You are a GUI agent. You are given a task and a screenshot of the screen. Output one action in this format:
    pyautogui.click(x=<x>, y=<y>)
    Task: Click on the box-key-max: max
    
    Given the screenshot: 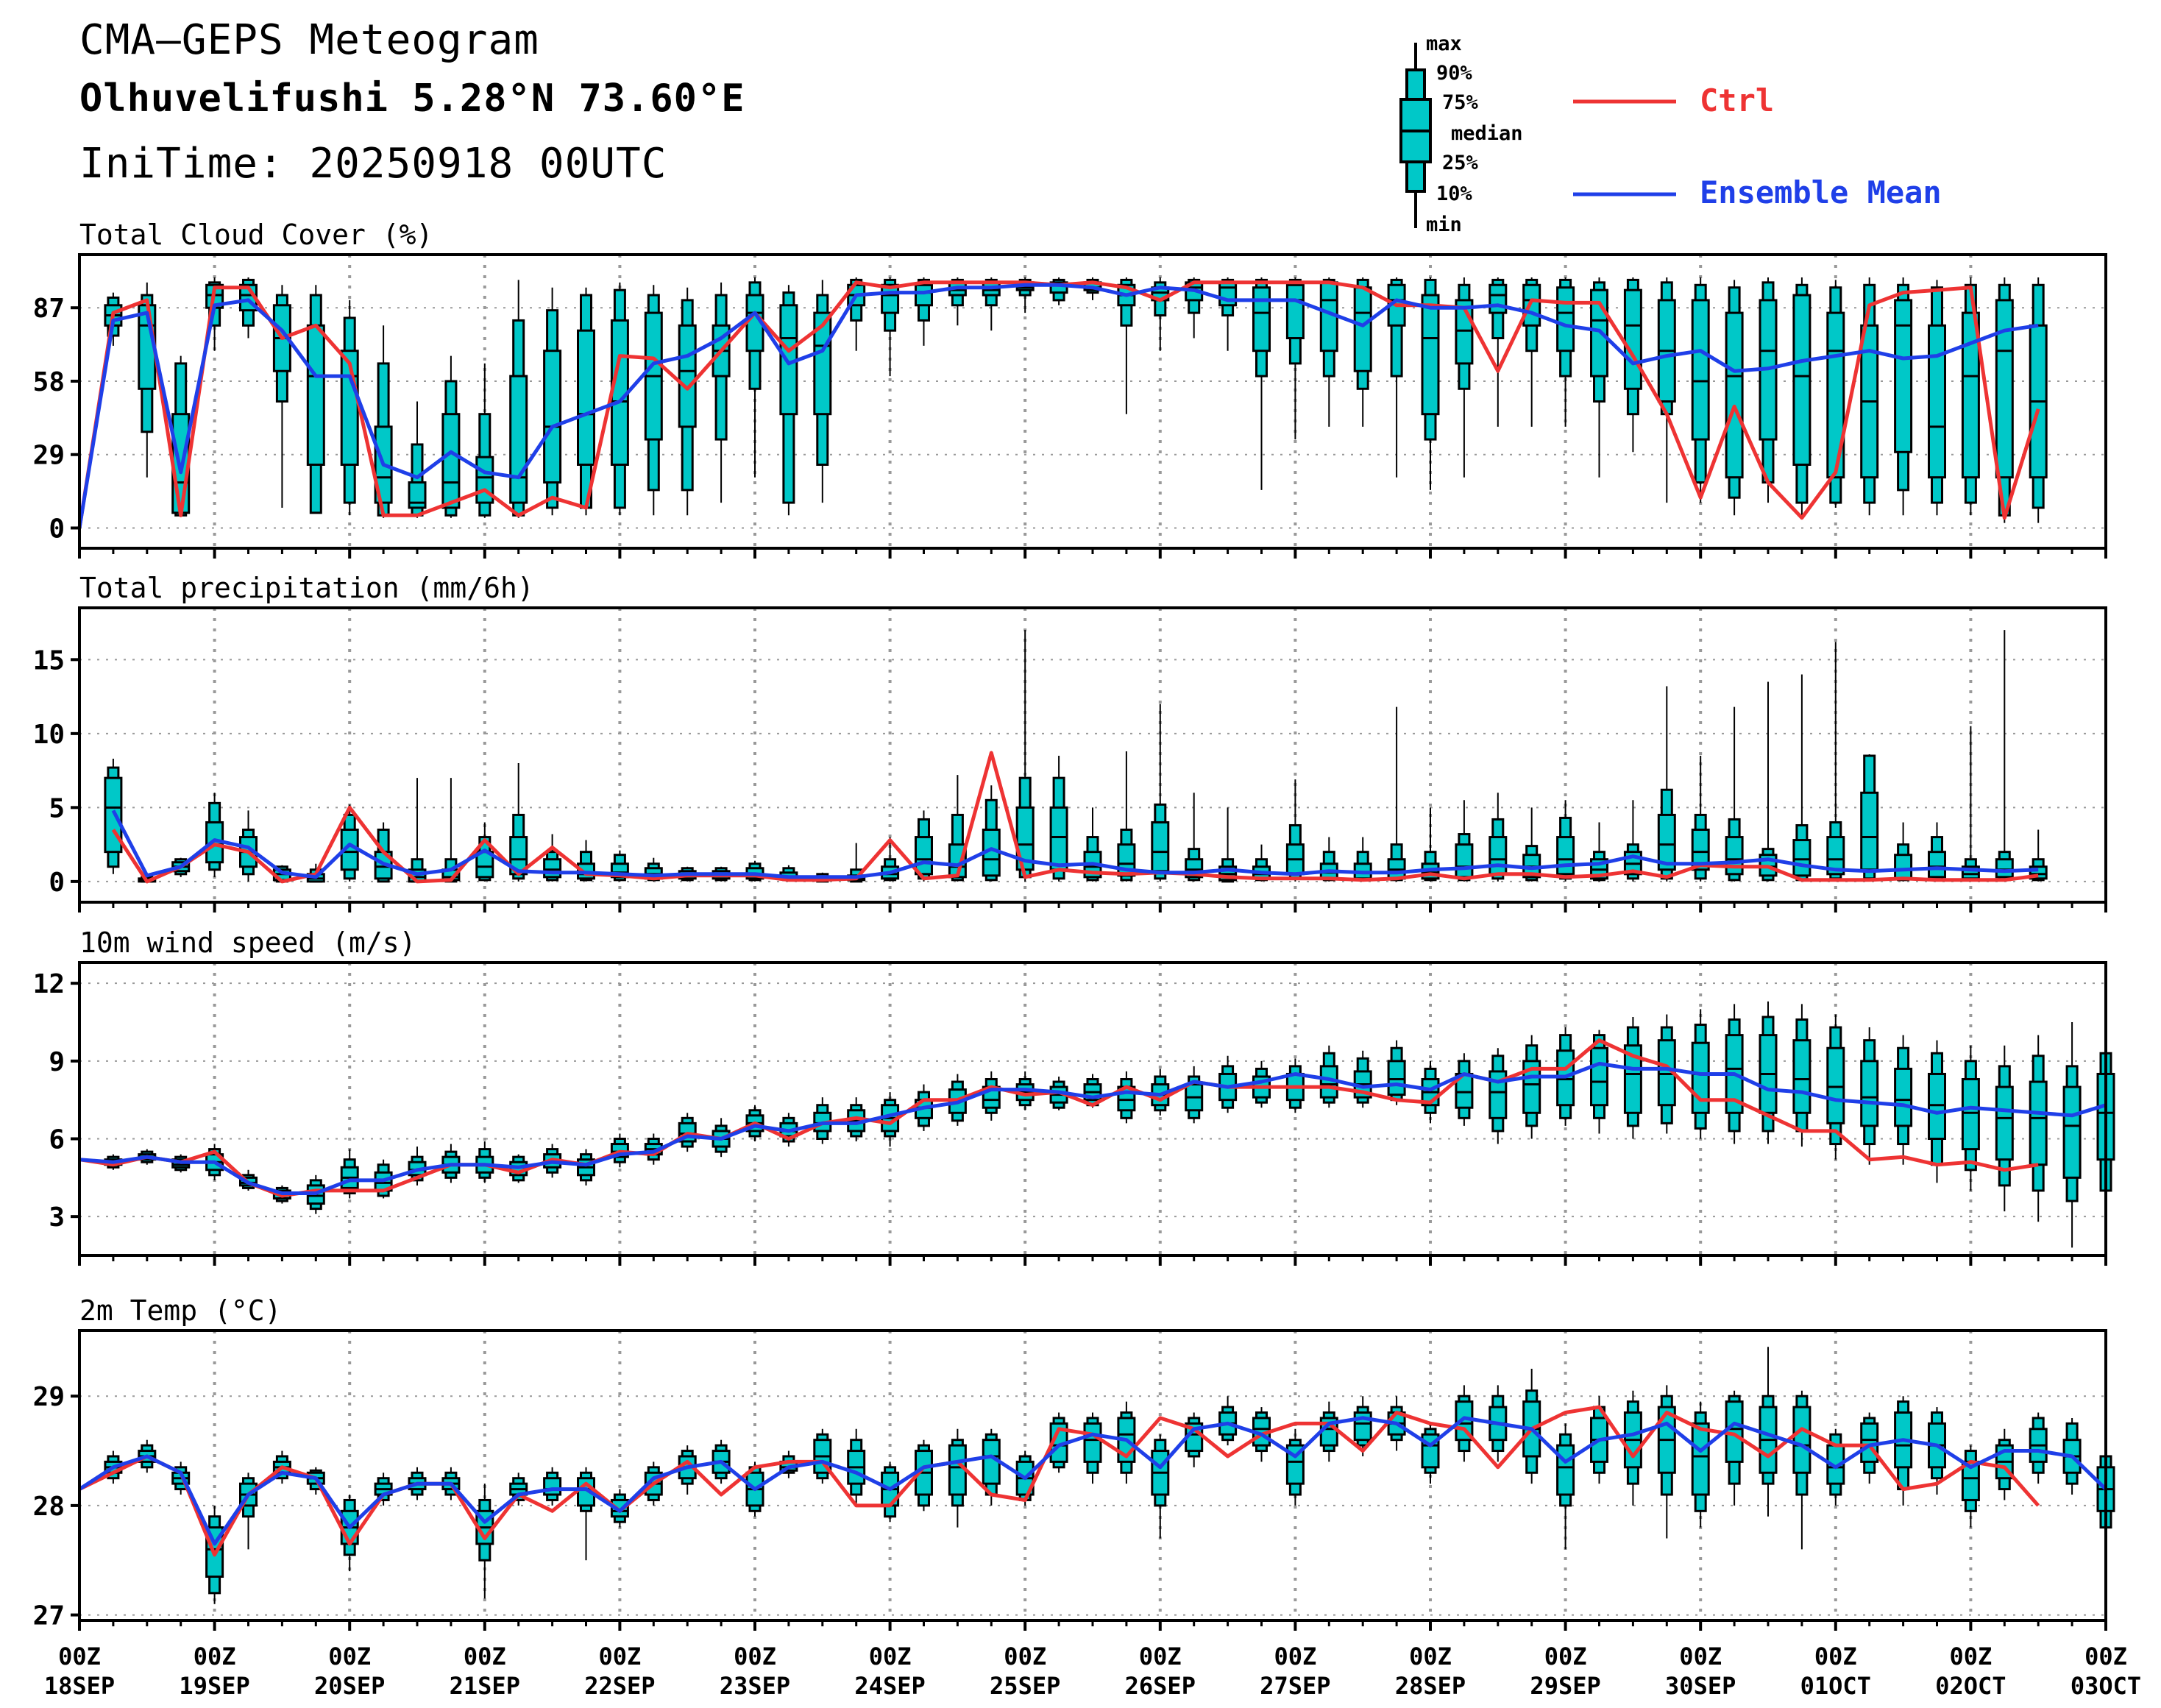 What is the action you would take?
    pyautogui.click(x=1444, y=43)
    